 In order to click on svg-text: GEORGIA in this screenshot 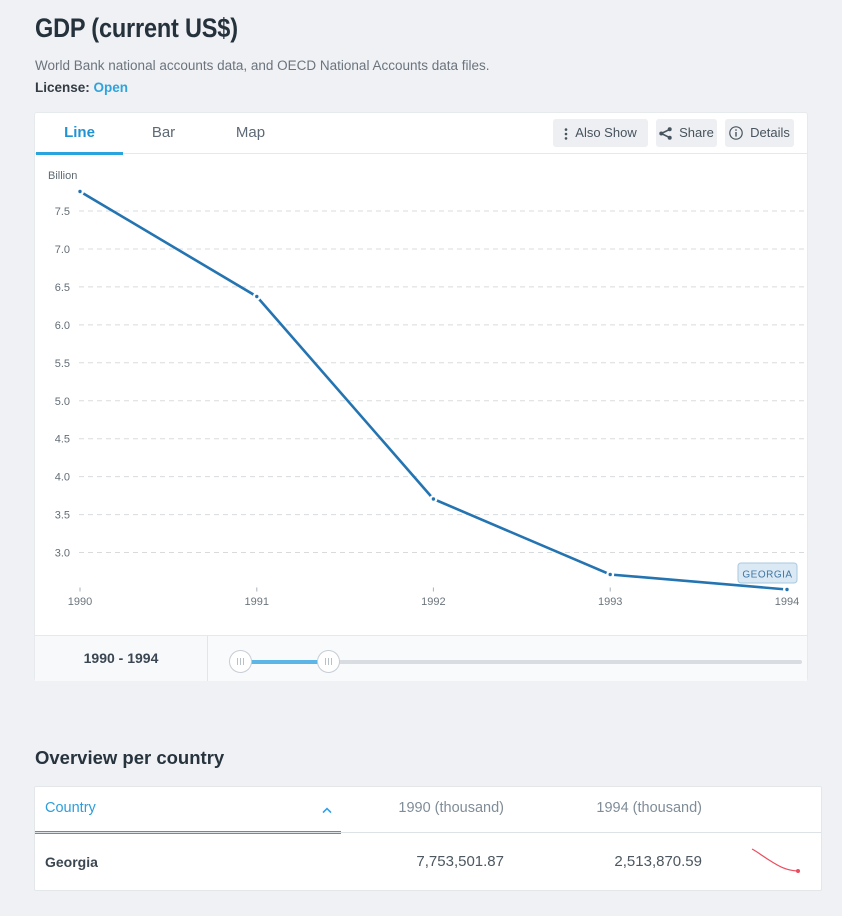, I will do `click(767, 575)`.